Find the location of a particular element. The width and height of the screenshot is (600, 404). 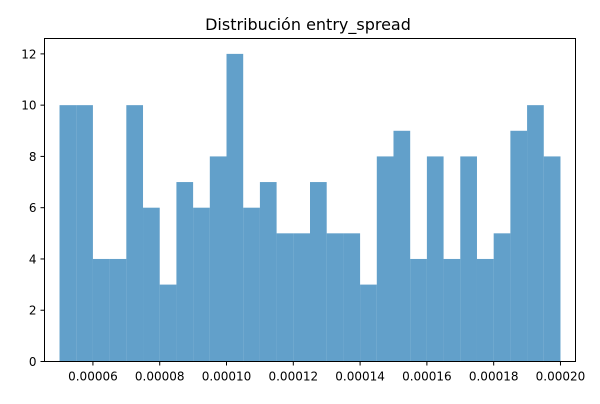

x-tick-label: 0.00012 is located at coordinates (293, 377).